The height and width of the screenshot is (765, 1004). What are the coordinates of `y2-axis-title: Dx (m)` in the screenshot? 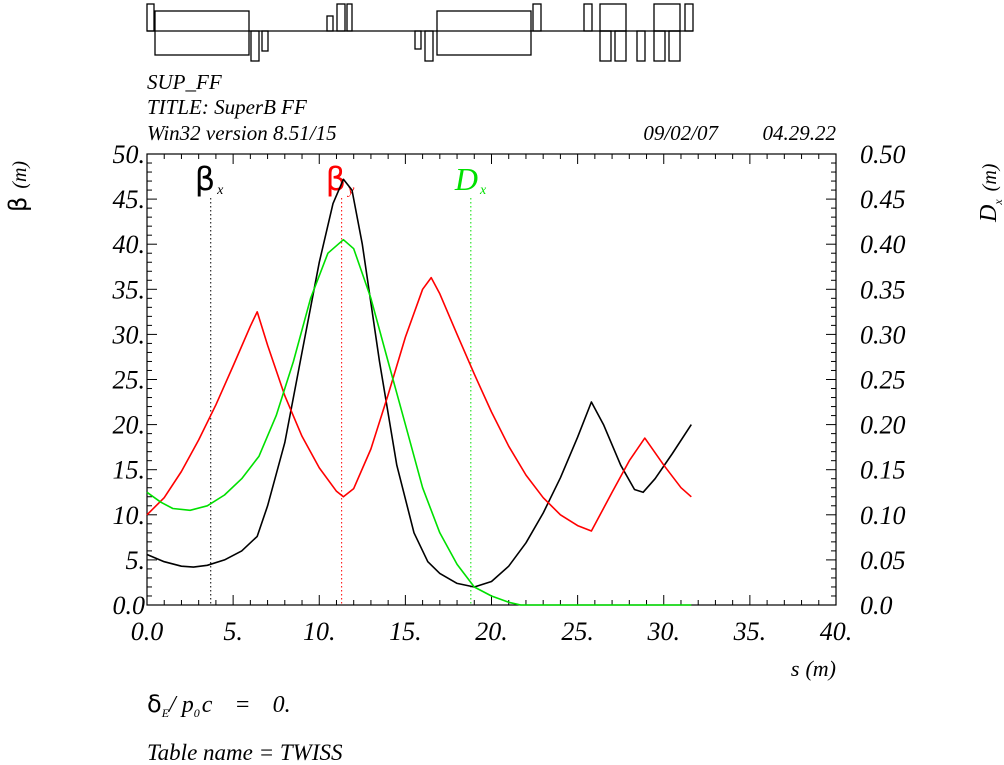 It's located at (990, 193).